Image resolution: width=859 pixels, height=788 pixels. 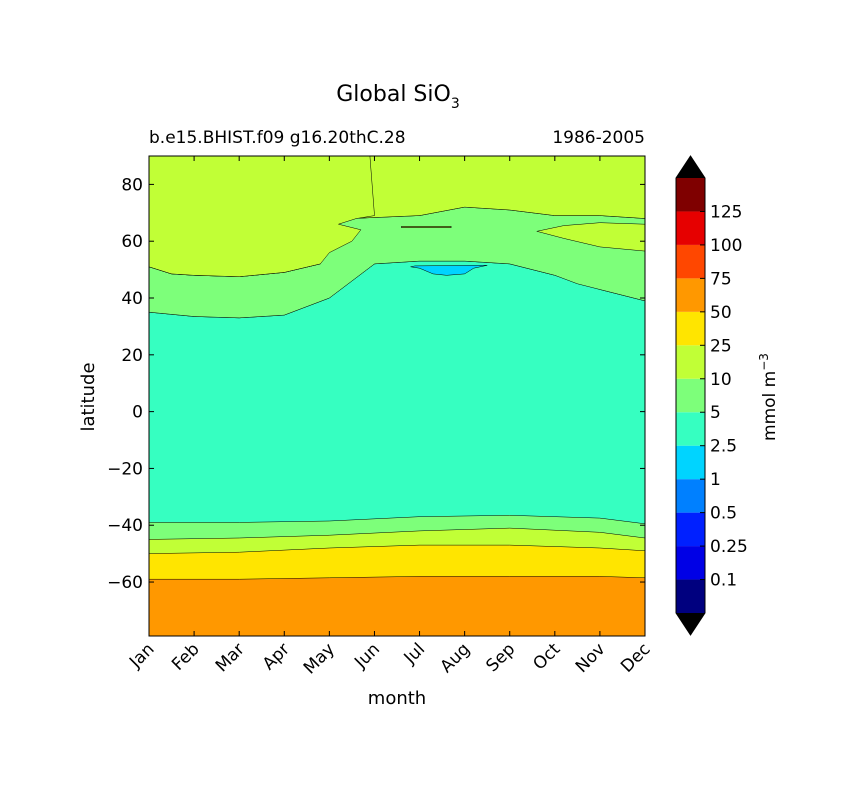 What do you see at coordinates (88, 396) in the screenshot?
I see `y-axis-label: latitude` at bounding box center [88, 396].